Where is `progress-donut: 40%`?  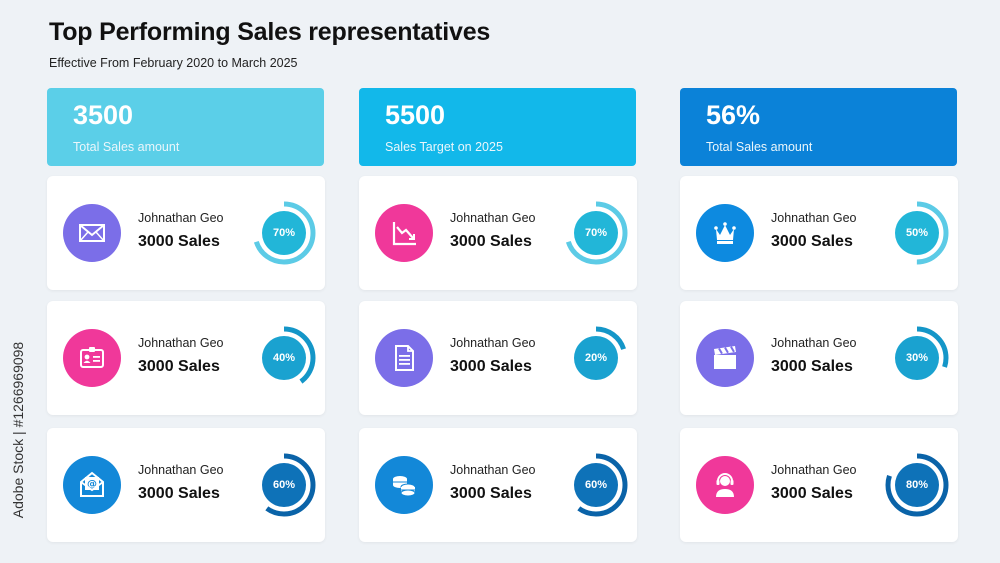 progress-donut: 40% is located at coordinates (284, 358).